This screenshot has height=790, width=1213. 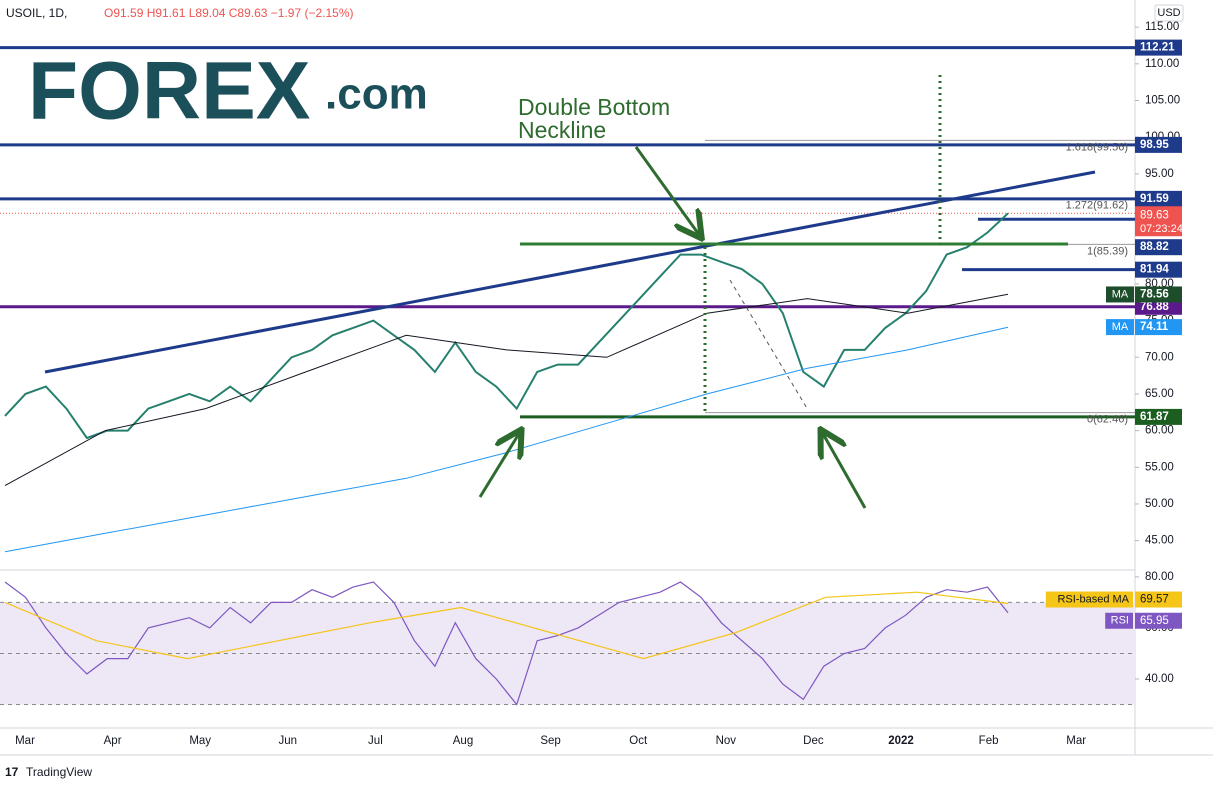 I want to click on logo: FOREX, so click(x=169, y=91).